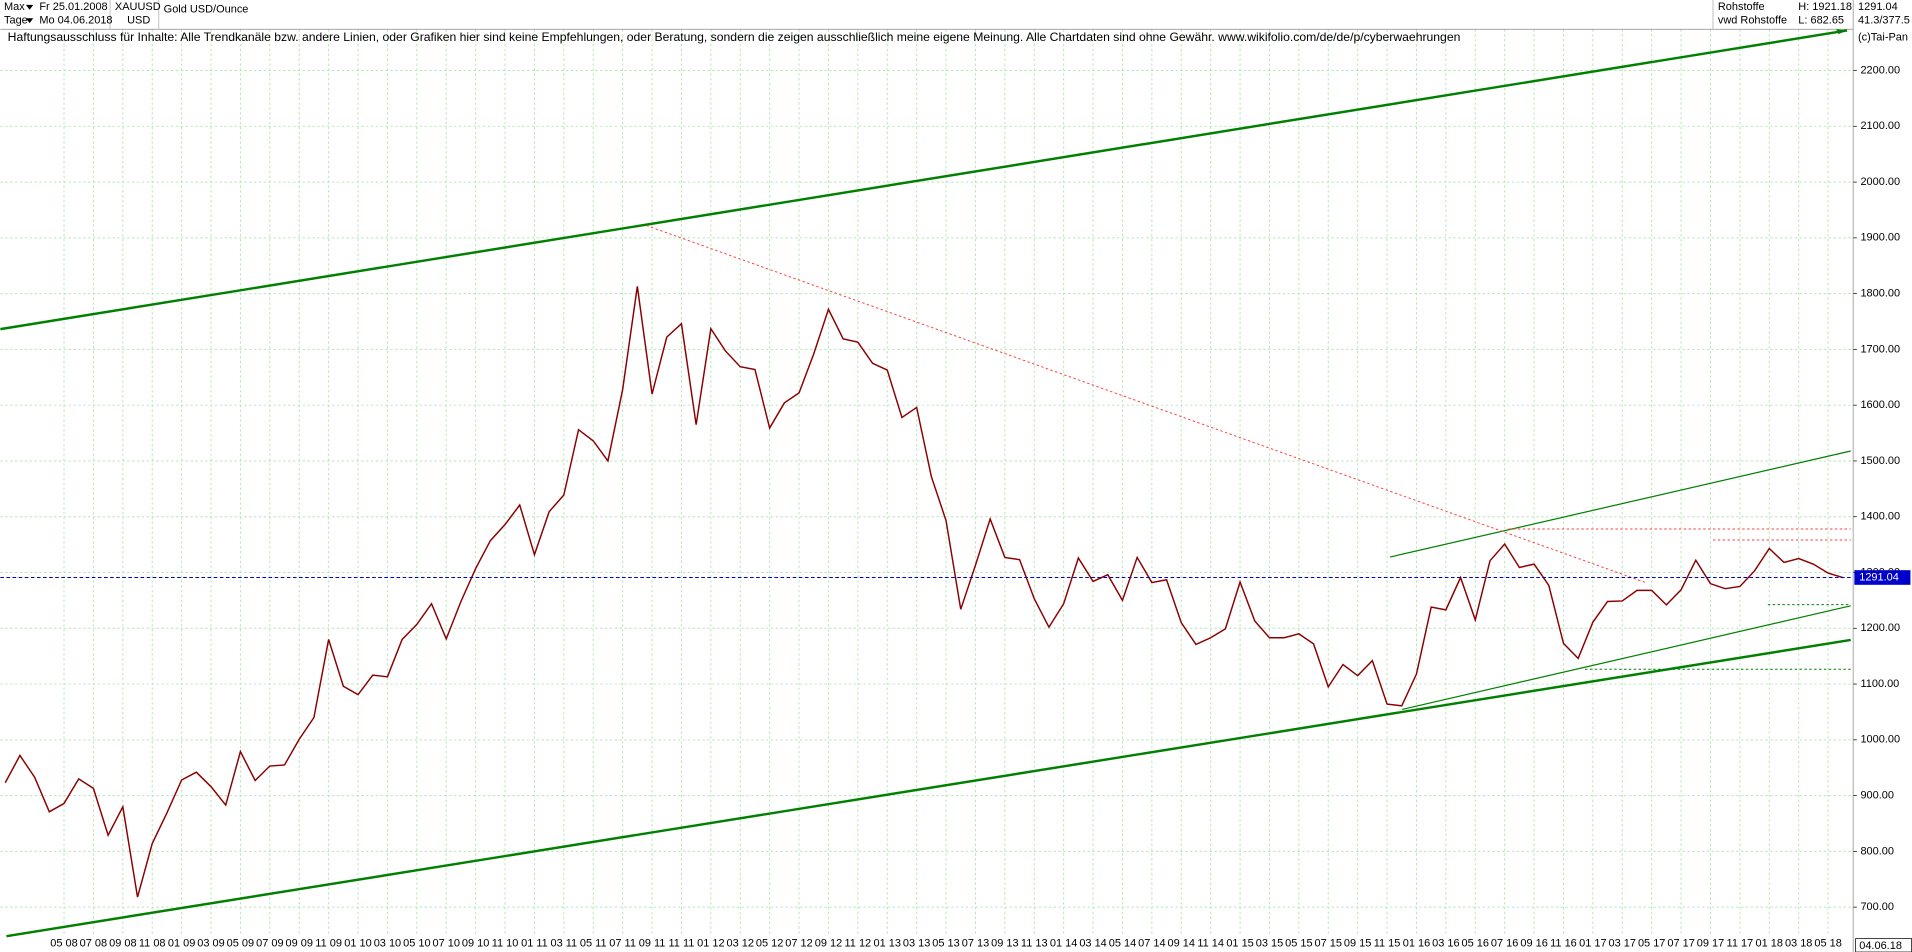  What do you see at coordinates (1445, 943) in the screenshot?
I see `x-tick-label: 03 16` at bounding box center [1445, 943].